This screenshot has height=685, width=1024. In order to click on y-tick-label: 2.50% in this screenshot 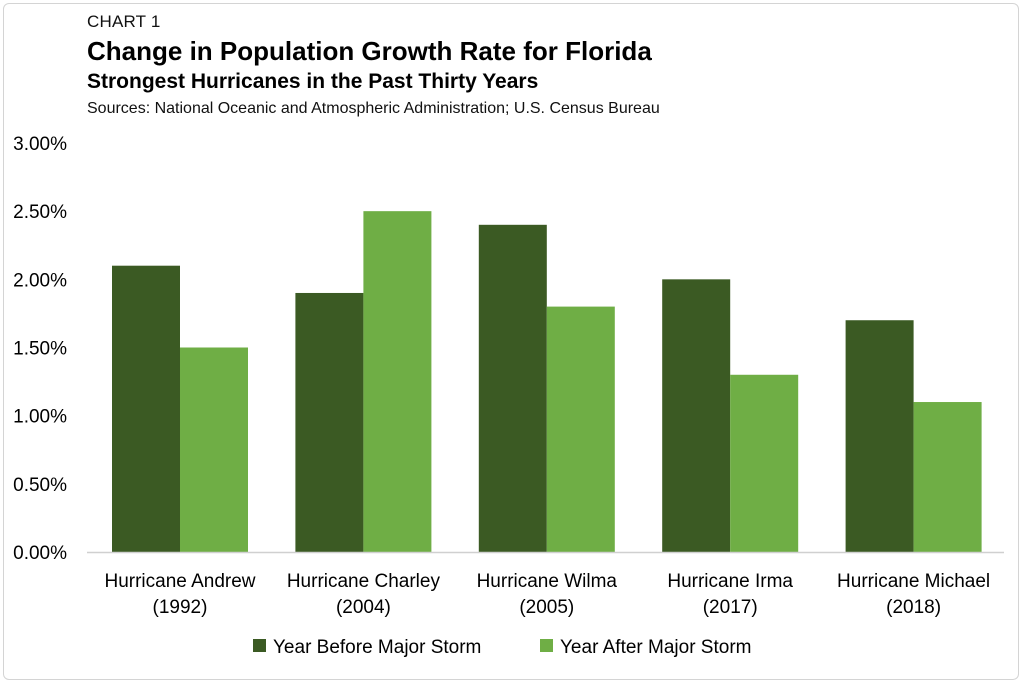, I will do `click(40, 212)`.